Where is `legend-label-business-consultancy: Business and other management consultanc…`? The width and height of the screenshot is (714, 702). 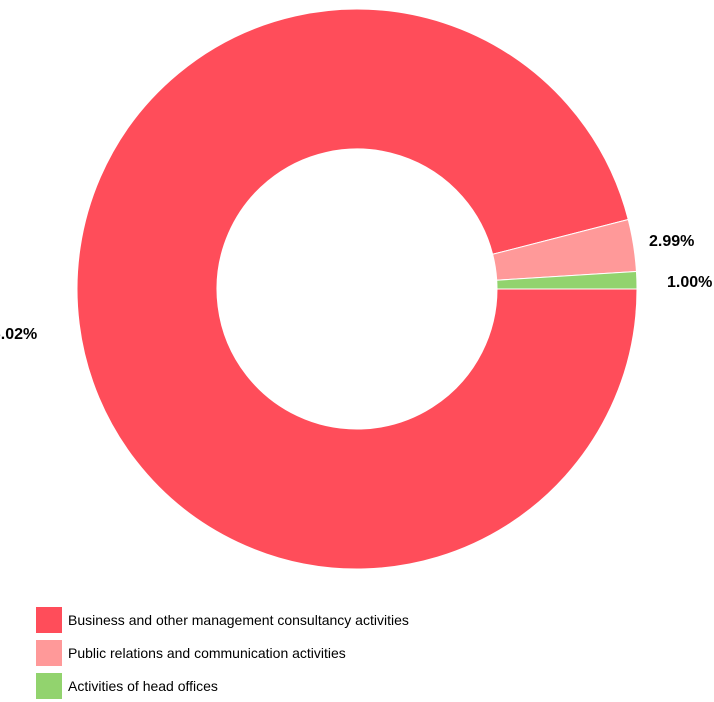 legend-label-business-consultancy: Business and other management consultanc… is located at coordinates (238, 619).